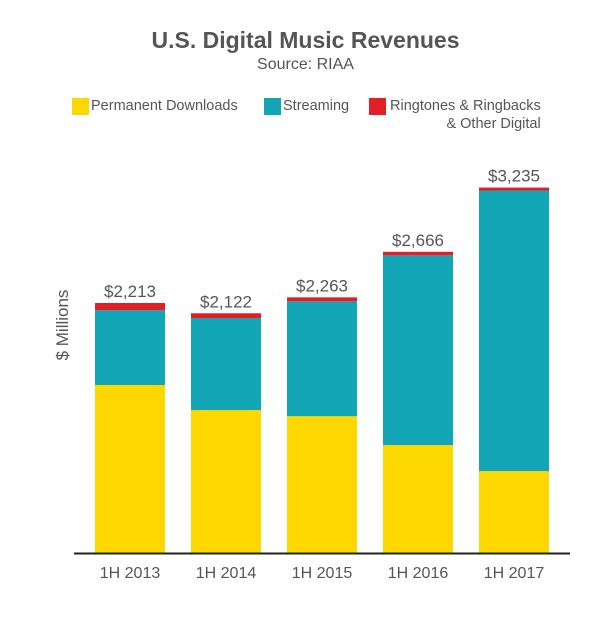 The width and height of the screenshot is (611, 622). I want to click on bar-segment-streaming-1h-2017, so click(514, 331).